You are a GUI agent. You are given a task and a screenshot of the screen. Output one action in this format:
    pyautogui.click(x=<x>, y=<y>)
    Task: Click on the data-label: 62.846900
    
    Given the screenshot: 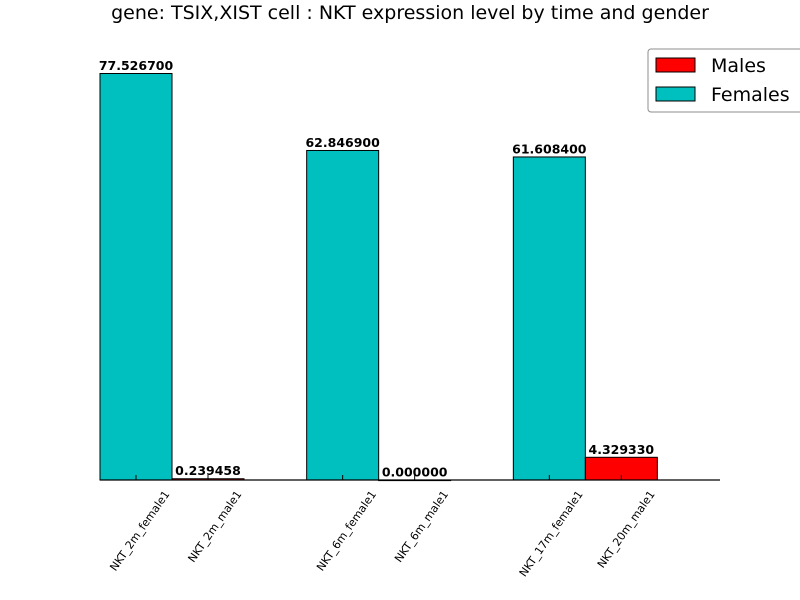 What is the action you would take?
    pyautogui.click(x=342, y=142)
    